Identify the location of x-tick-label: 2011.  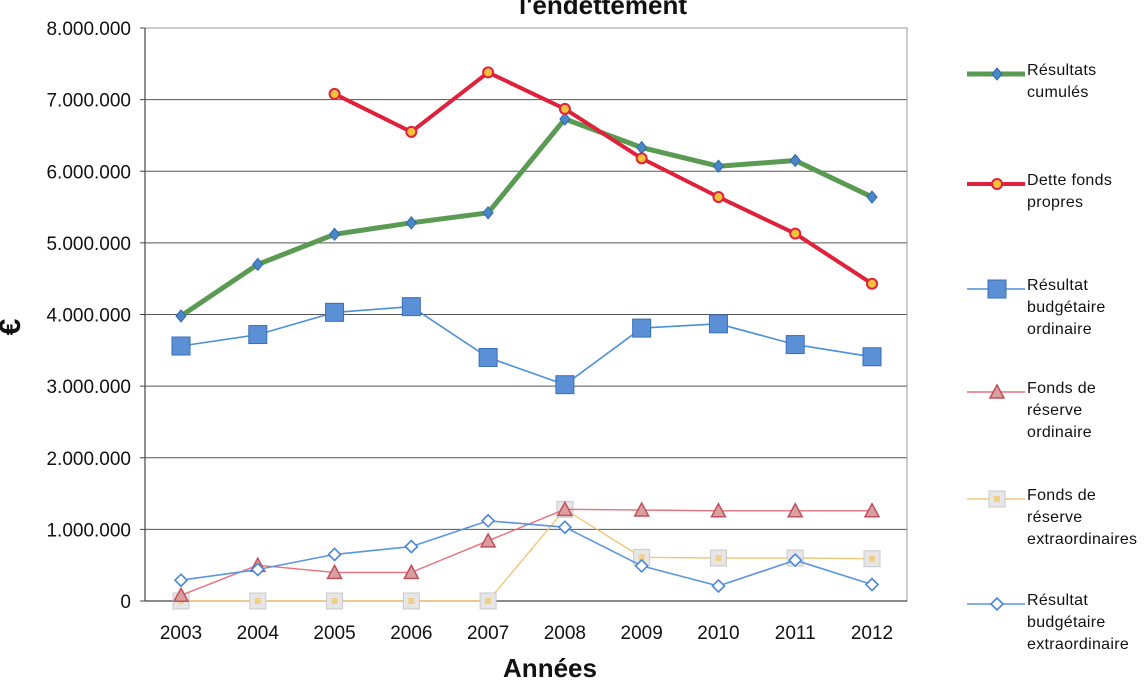
(795, 633).